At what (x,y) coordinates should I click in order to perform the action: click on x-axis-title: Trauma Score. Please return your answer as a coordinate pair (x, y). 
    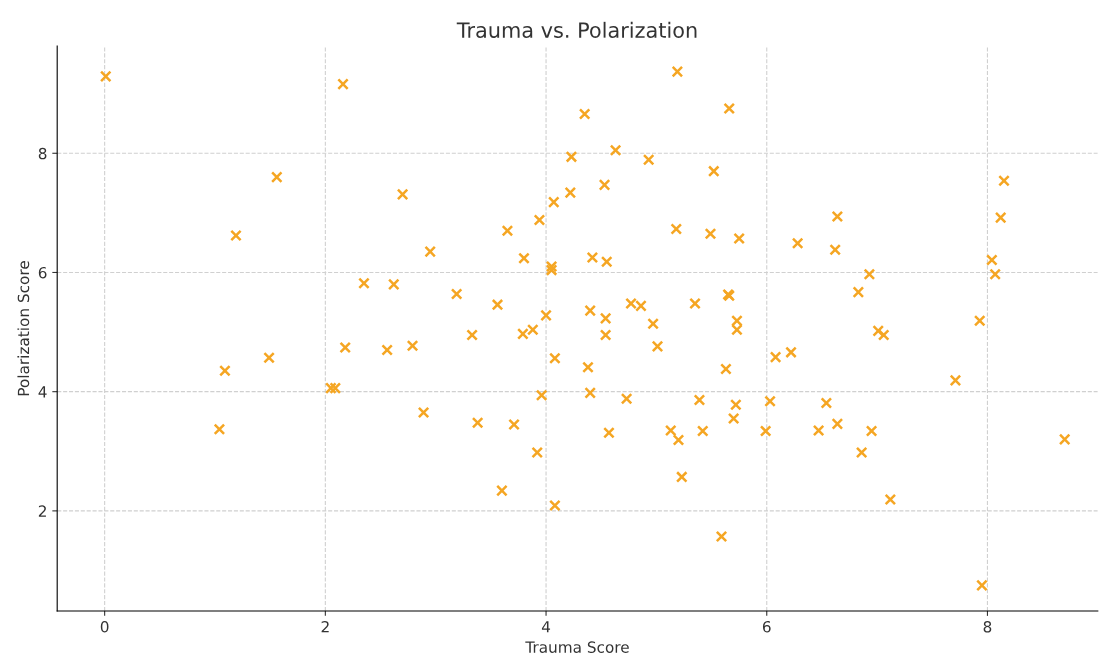
    Looking at the image, I should click on (577, 647).